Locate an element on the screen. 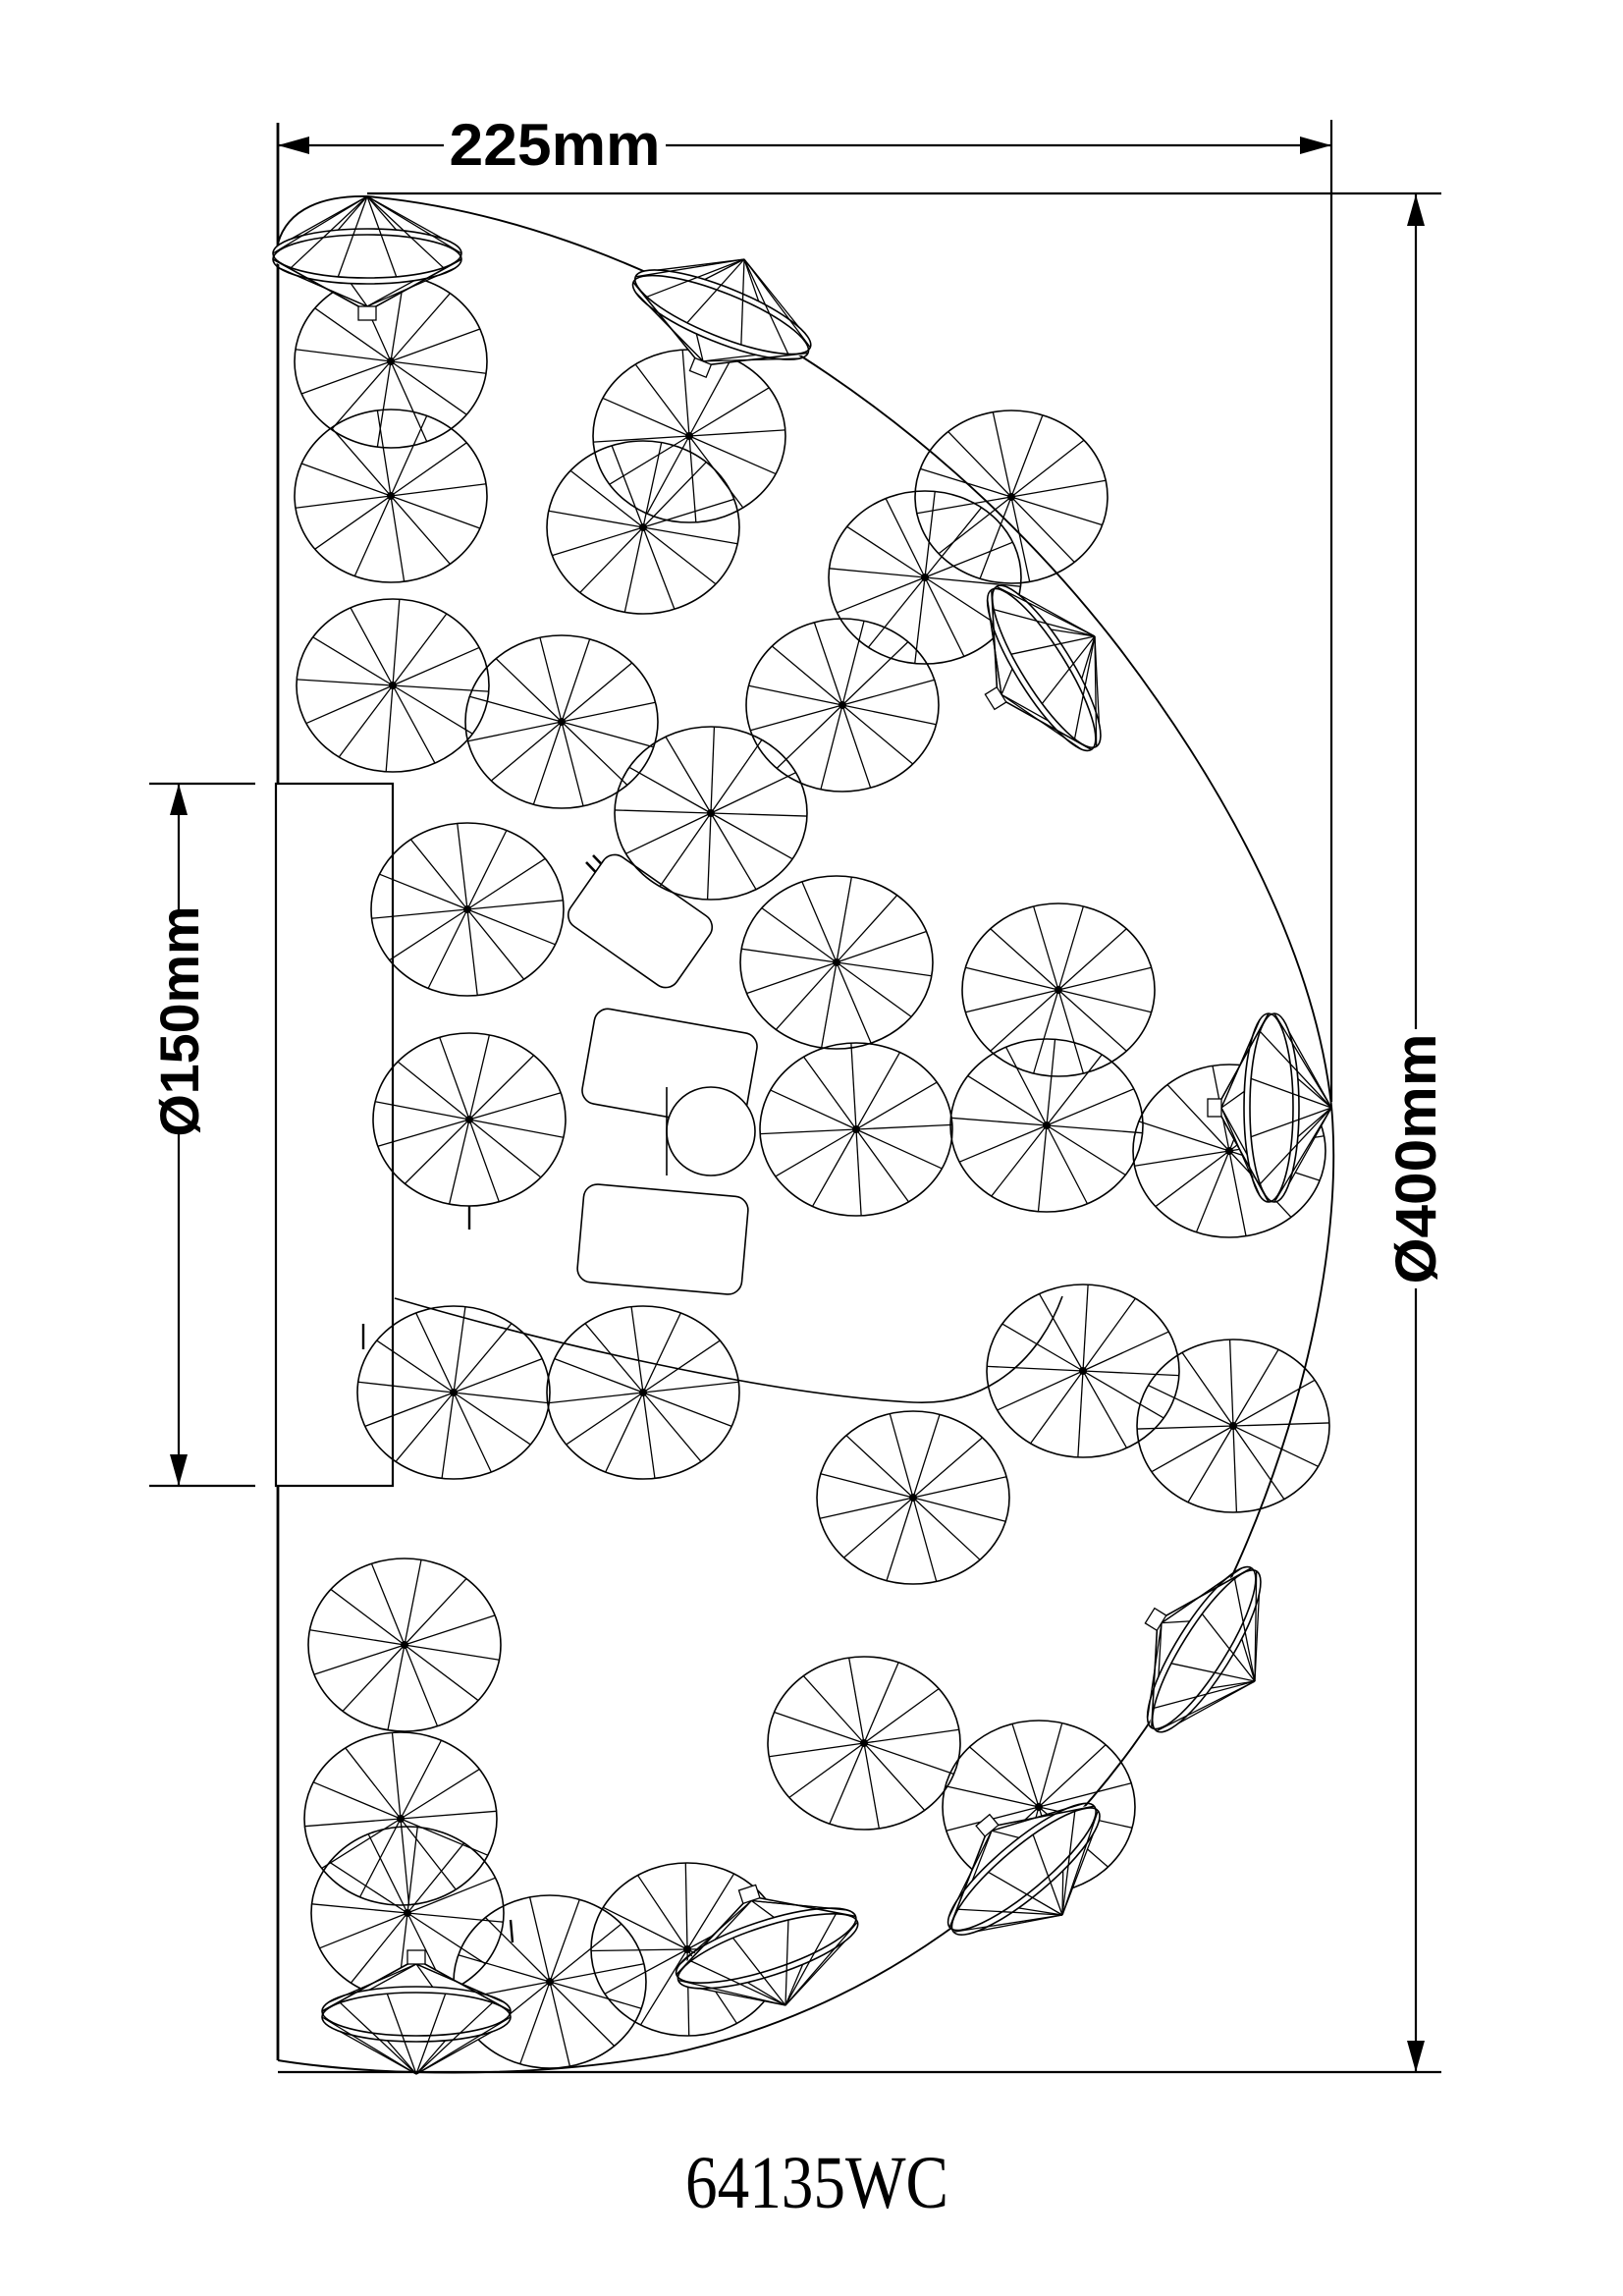 This screenshot has height=2296, width=1623. backplate-dimension-label: Ø150mm is located at coordinates (179, 1021).